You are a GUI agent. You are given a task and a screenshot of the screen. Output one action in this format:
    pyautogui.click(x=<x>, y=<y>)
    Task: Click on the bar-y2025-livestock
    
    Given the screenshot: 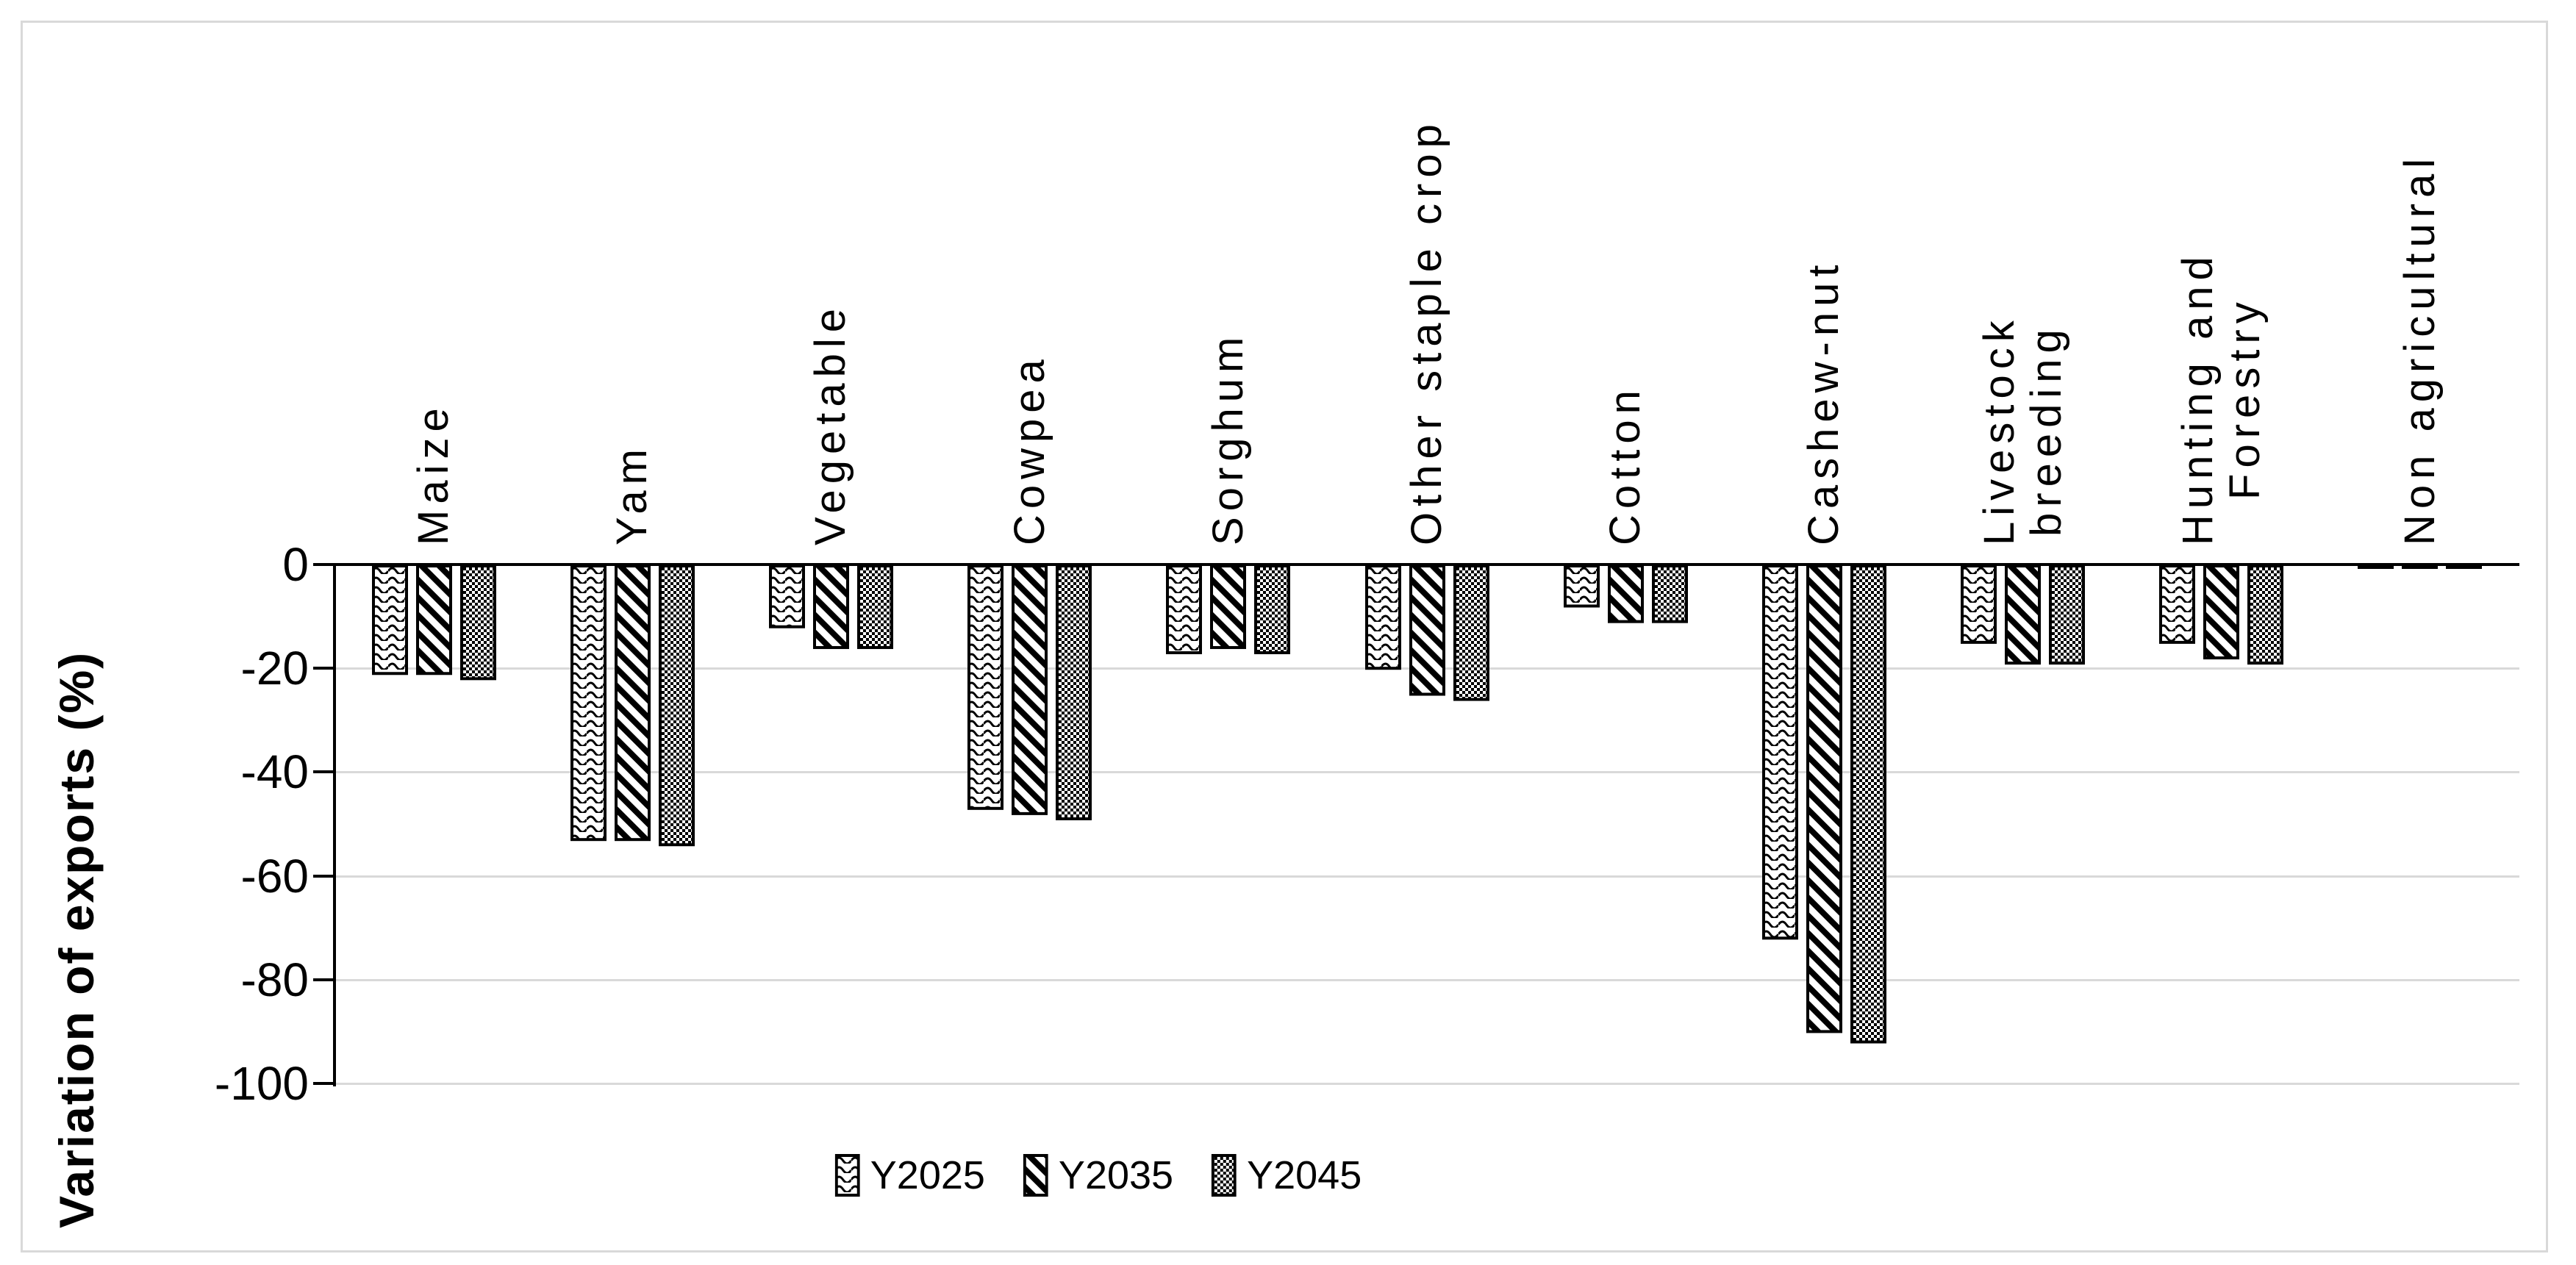 What is the action you would take?
    pyautogui.click(x=1979, y=604)
    